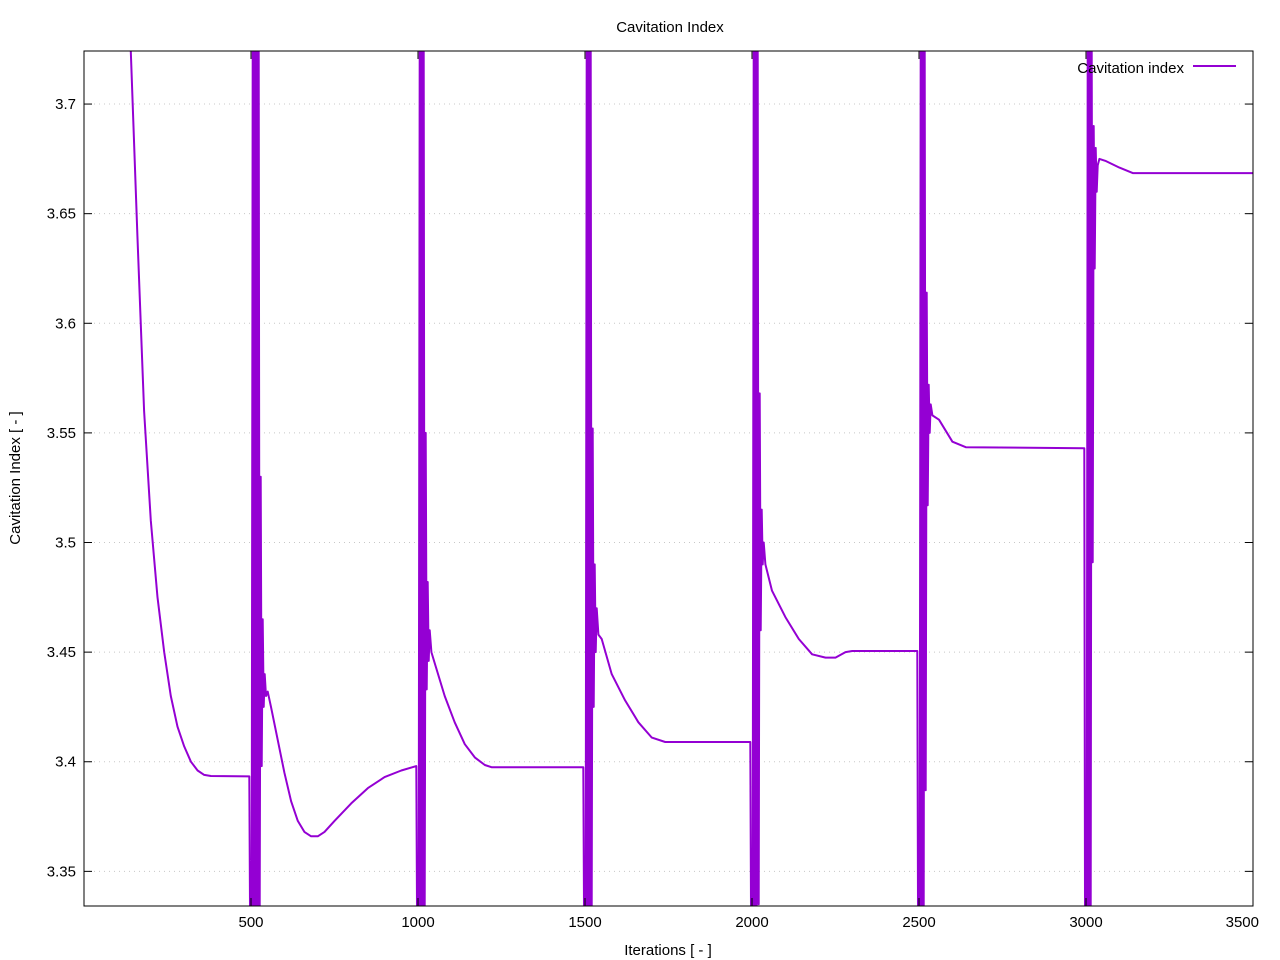 The height and width of the screenshot is (960, 1280). What do you see at coordinates (1085, 922) in the screenshot?
I see `x-tick-label: 3000` at bounding box center [1085, 922].